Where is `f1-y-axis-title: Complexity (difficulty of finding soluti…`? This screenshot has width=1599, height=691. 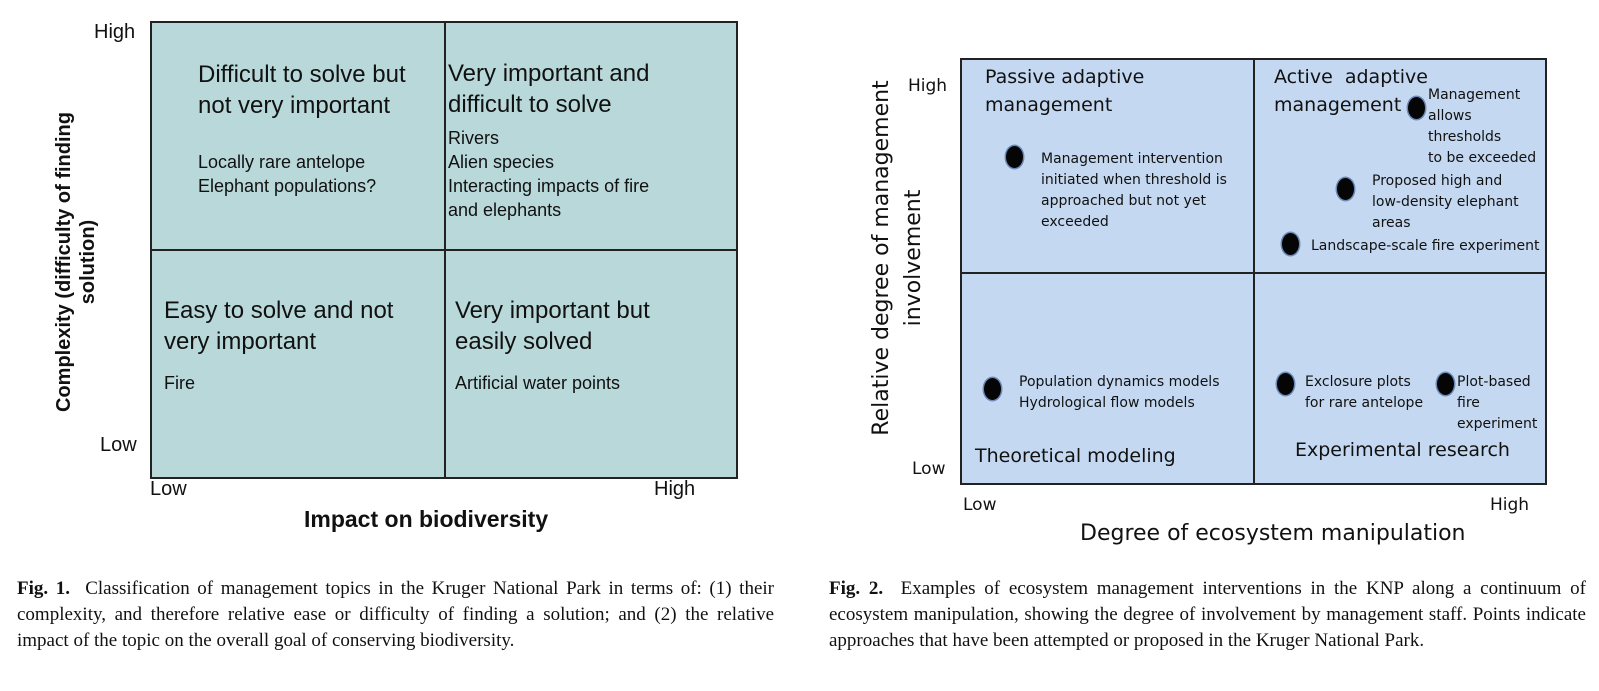
f1-y-axis-title: Complexity (difficulty of finding soluti… is located at coordinates (76, 262).